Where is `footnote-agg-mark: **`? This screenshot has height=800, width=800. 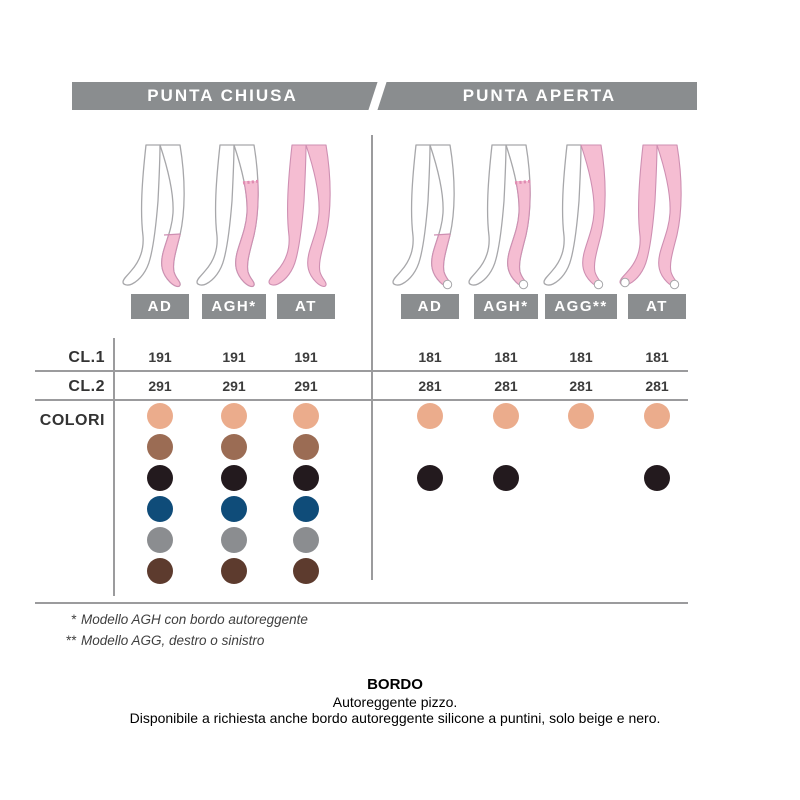 footnote-agg-mark: ** is located at coordinates (70, 640).